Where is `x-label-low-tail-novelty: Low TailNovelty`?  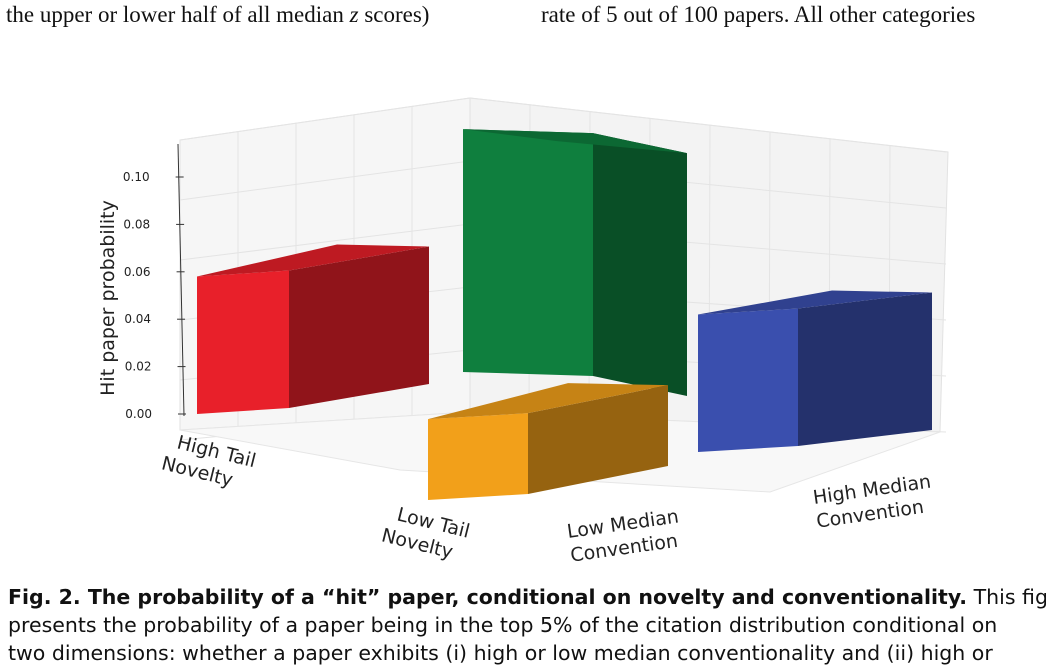 x-label-low-tail-novelty: Low TailNovelty is located at coordinates (425, 533).